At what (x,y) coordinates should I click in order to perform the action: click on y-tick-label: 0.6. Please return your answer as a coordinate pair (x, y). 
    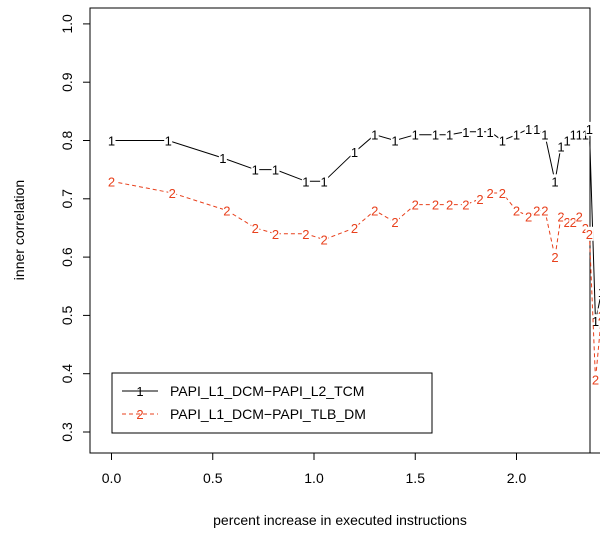
    Looking at the image, I should click on (67, 257).